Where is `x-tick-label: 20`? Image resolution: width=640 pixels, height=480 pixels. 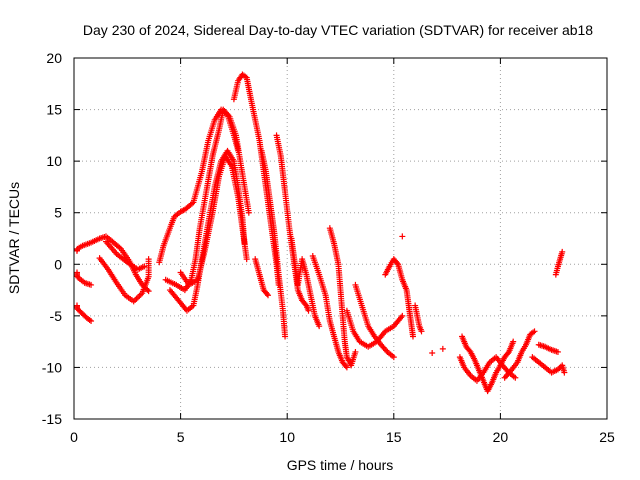 x-tick-label: 20 is located at coordinates (501, 437).